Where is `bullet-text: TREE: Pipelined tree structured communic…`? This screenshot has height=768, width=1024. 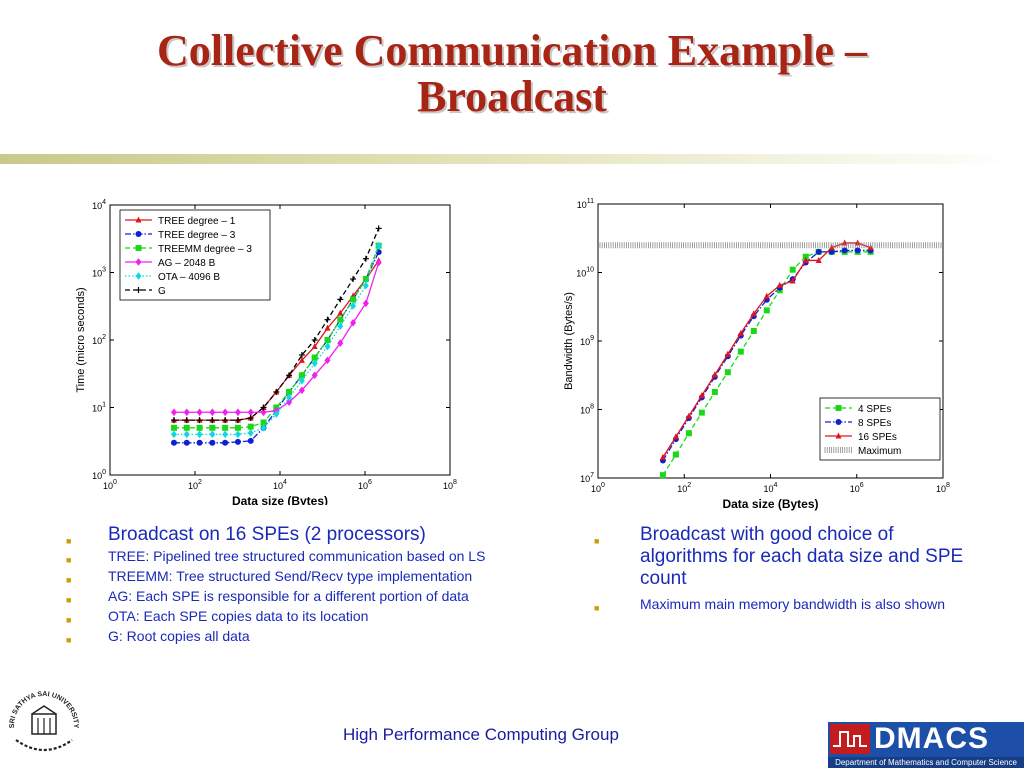
bullet-text: TREE: Pipelined tree structured communic… is located at coordinates (297, 556).